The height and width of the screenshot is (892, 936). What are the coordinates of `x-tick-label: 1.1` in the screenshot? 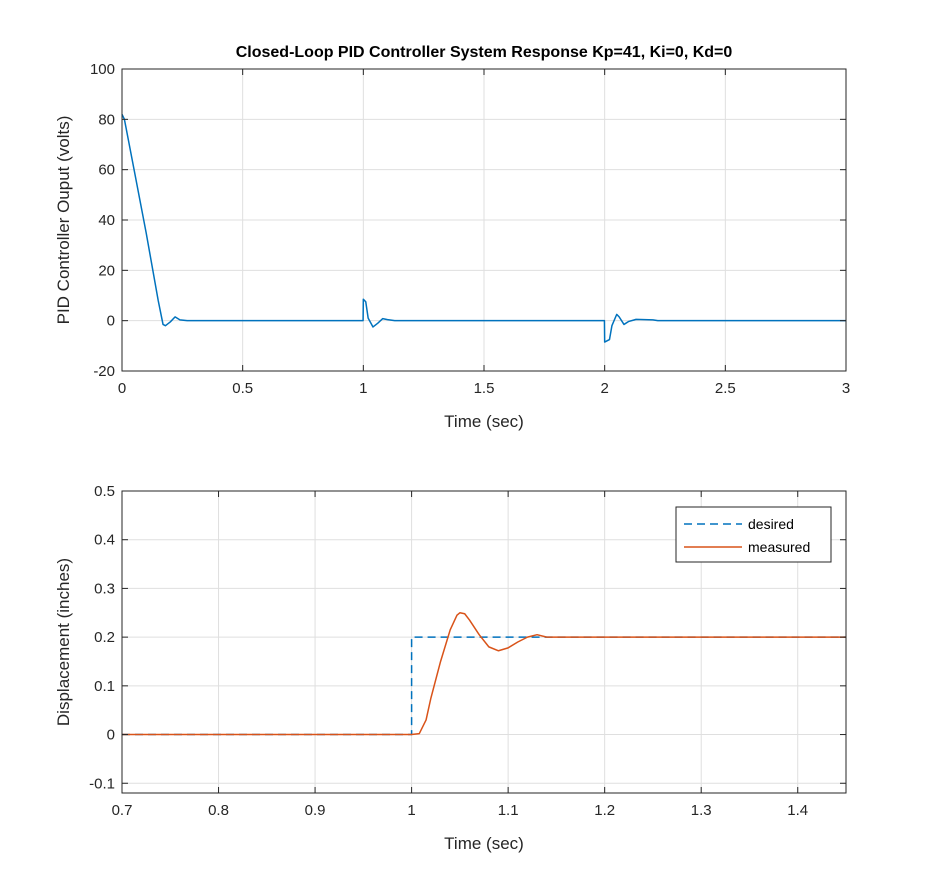 It's located at (508, 810).